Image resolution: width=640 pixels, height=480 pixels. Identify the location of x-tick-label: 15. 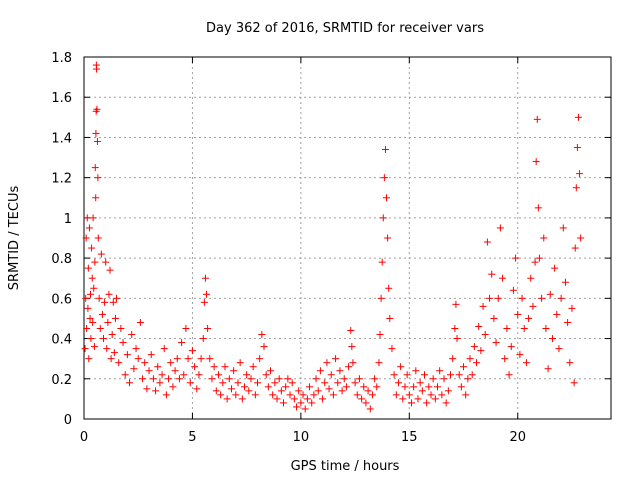
(409, 437).